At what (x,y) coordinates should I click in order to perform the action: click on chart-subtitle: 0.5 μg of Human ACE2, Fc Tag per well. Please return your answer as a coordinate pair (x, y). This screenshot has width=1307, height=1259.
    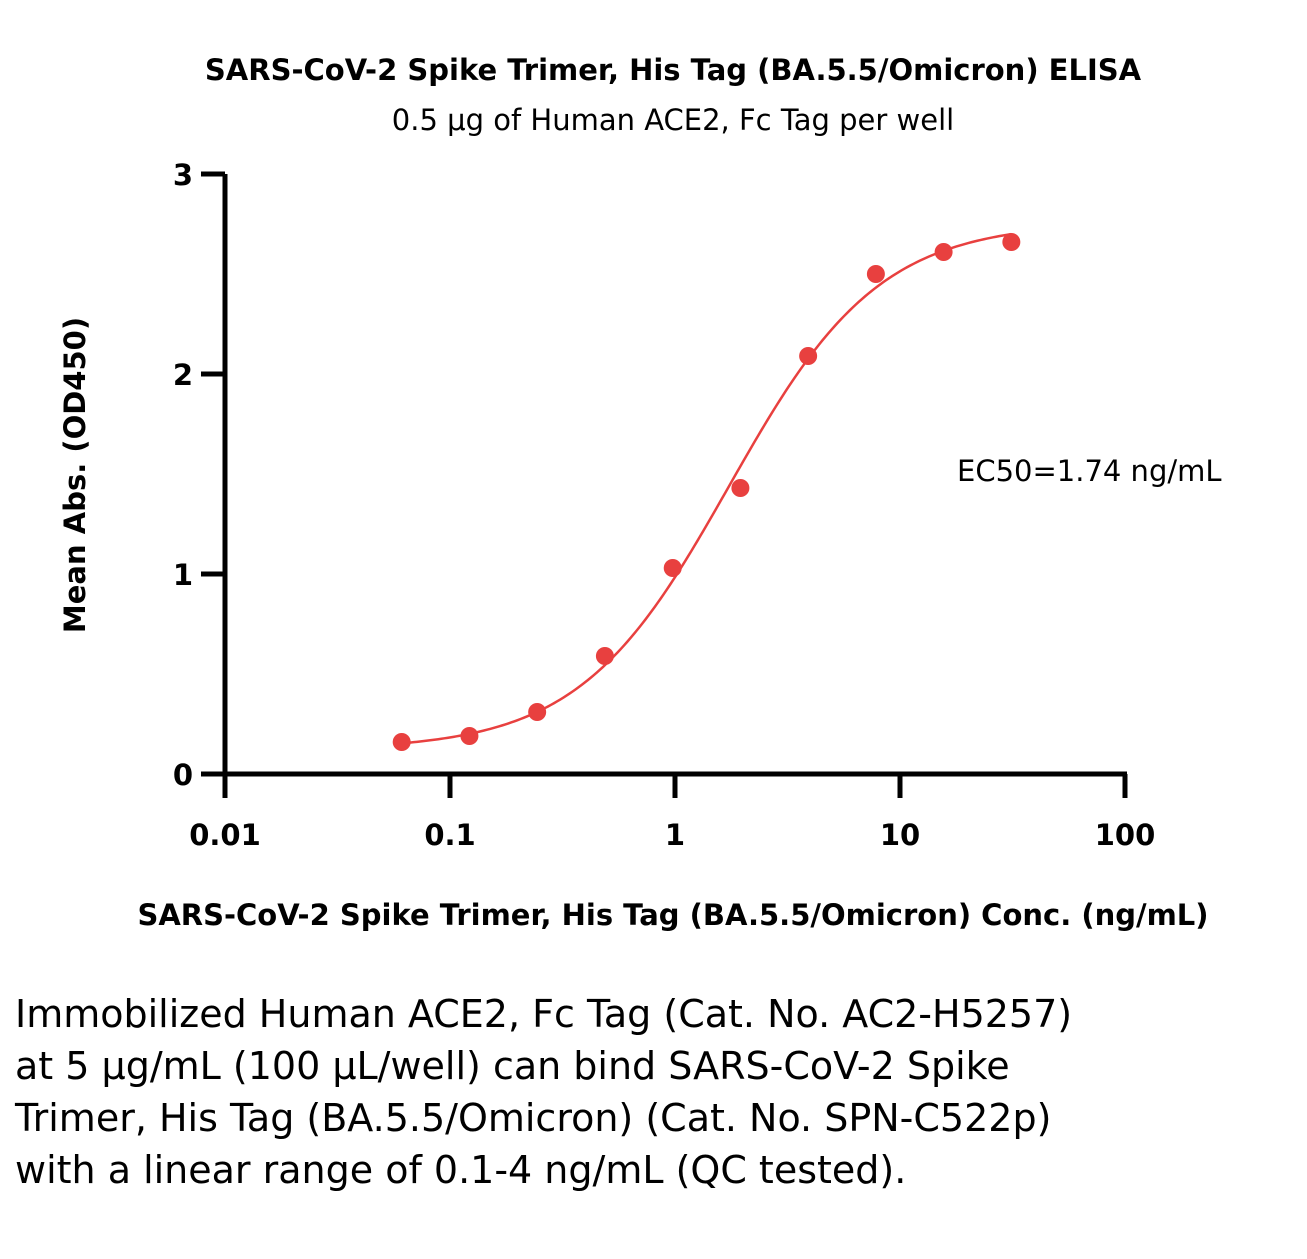
    Looking at the image, I should click on (673, 120).